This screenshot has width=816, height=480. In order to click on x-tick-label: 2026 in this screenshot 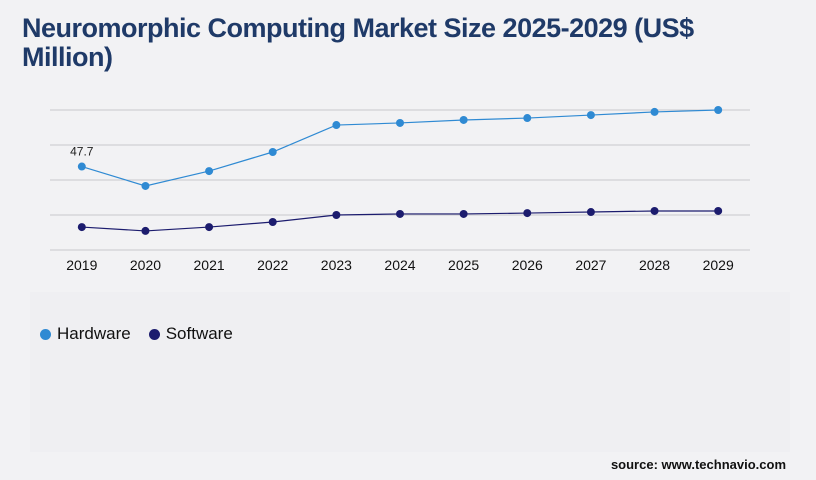, I will do `click(527, 265)`.